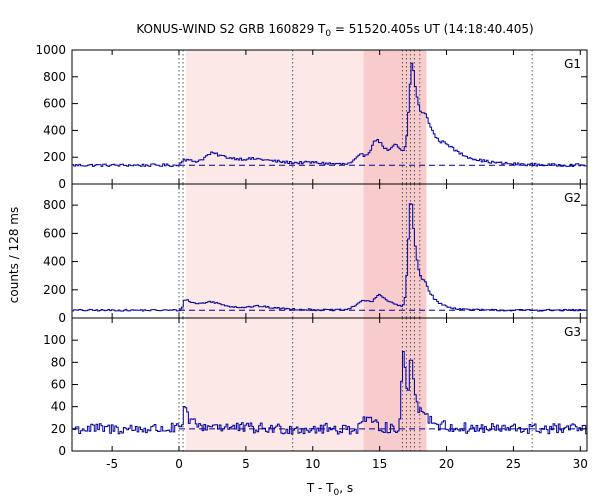  Describe the element at coordinates (337, 493) in the screenshot. I see `x-label-subscript: 0` at that location.